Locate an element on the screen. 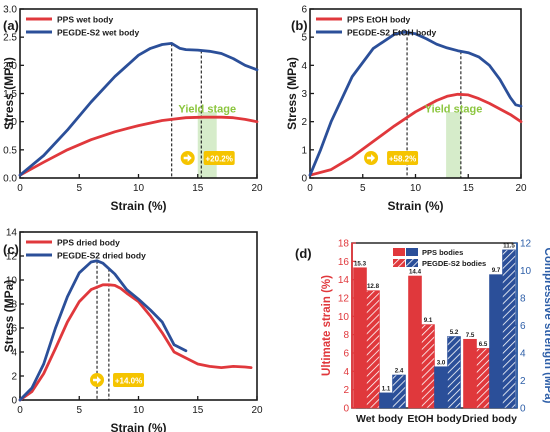 This screenshot has height=432, width=550. y-tick-label: 14 is located at coordinates (12, 233).